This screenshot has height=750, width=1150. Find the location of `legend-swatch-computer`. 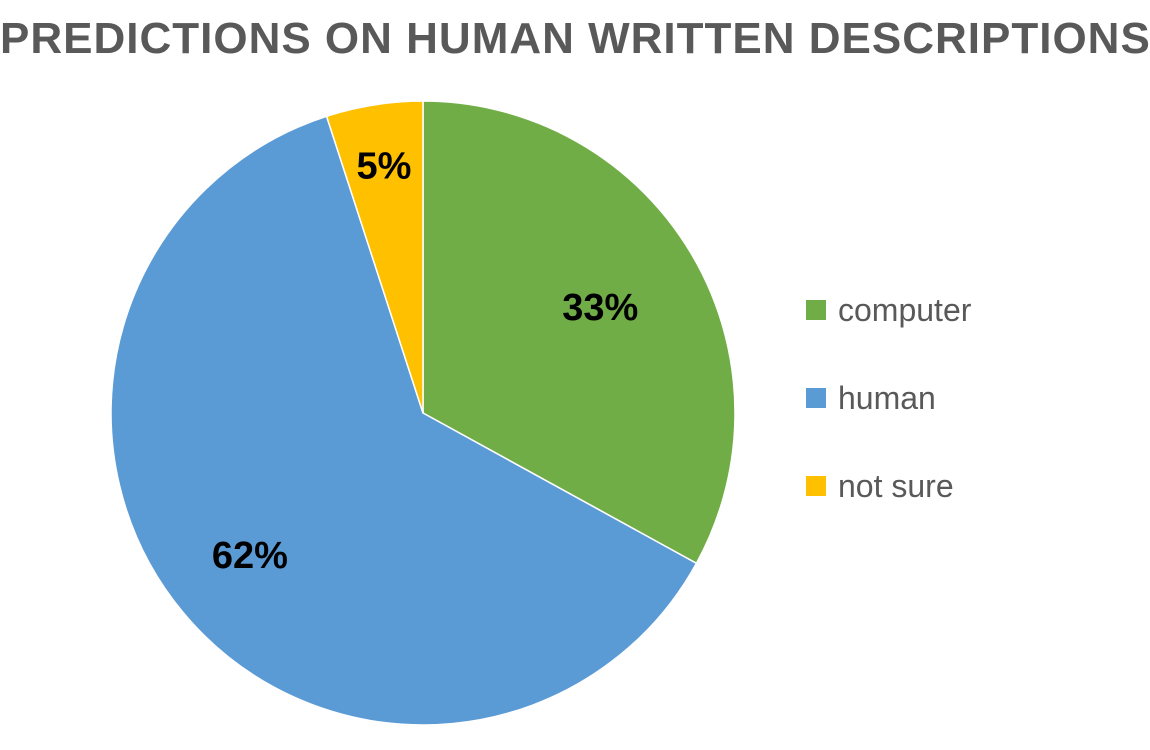

legend-swatch-computer is located at coordinates (816, 310).